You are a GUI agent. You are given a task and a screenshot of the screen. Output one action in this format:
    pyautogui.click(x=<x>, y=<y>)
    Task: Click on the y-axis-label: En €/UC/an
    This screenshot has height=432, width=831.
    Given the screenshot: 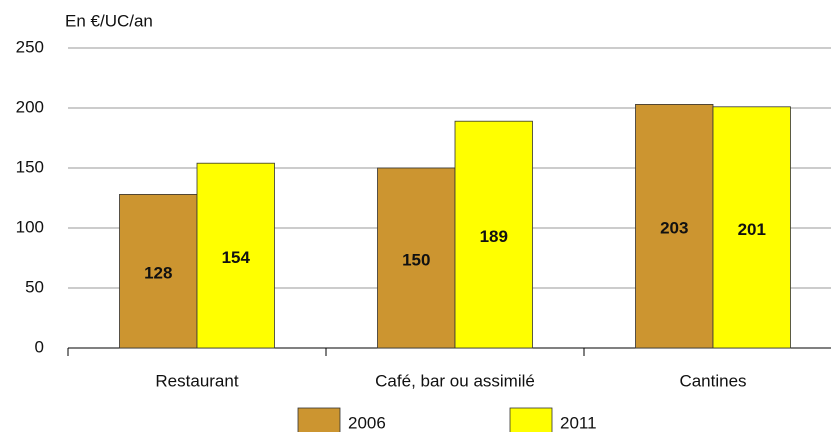 What is the action you would take?
    pyautogui.click(x=109, y=20)
    